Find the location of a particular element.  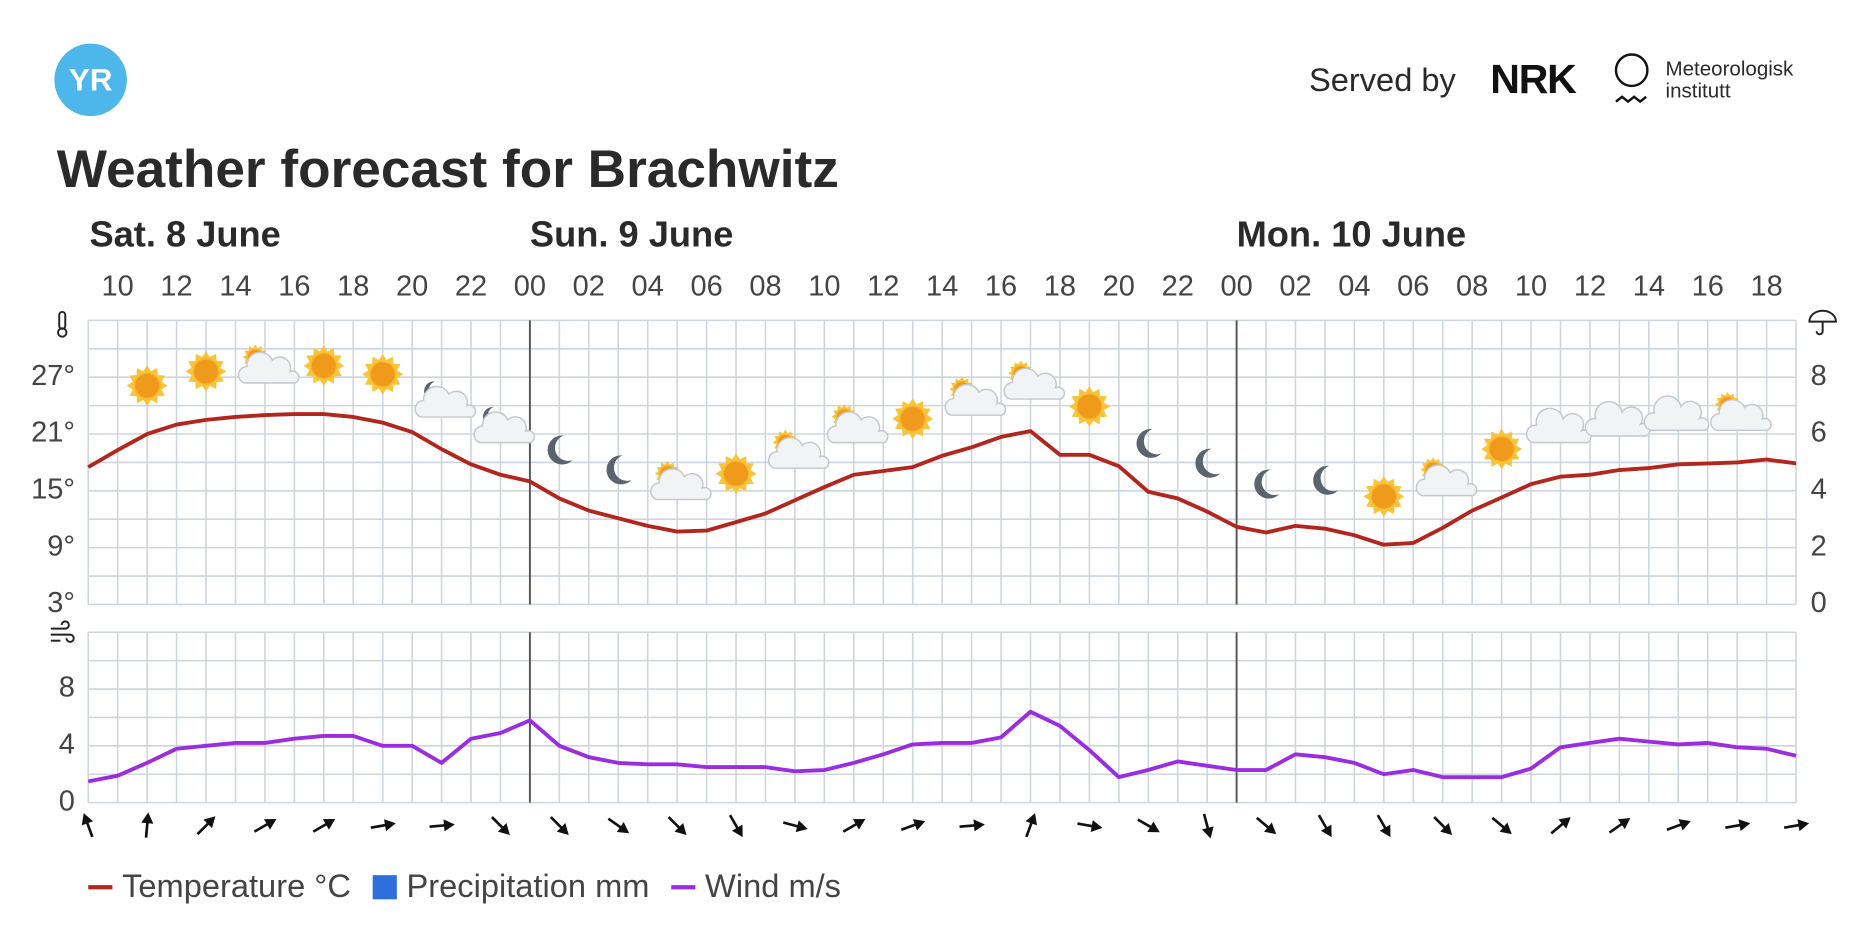

series-line is located at coordinates (942, 746).